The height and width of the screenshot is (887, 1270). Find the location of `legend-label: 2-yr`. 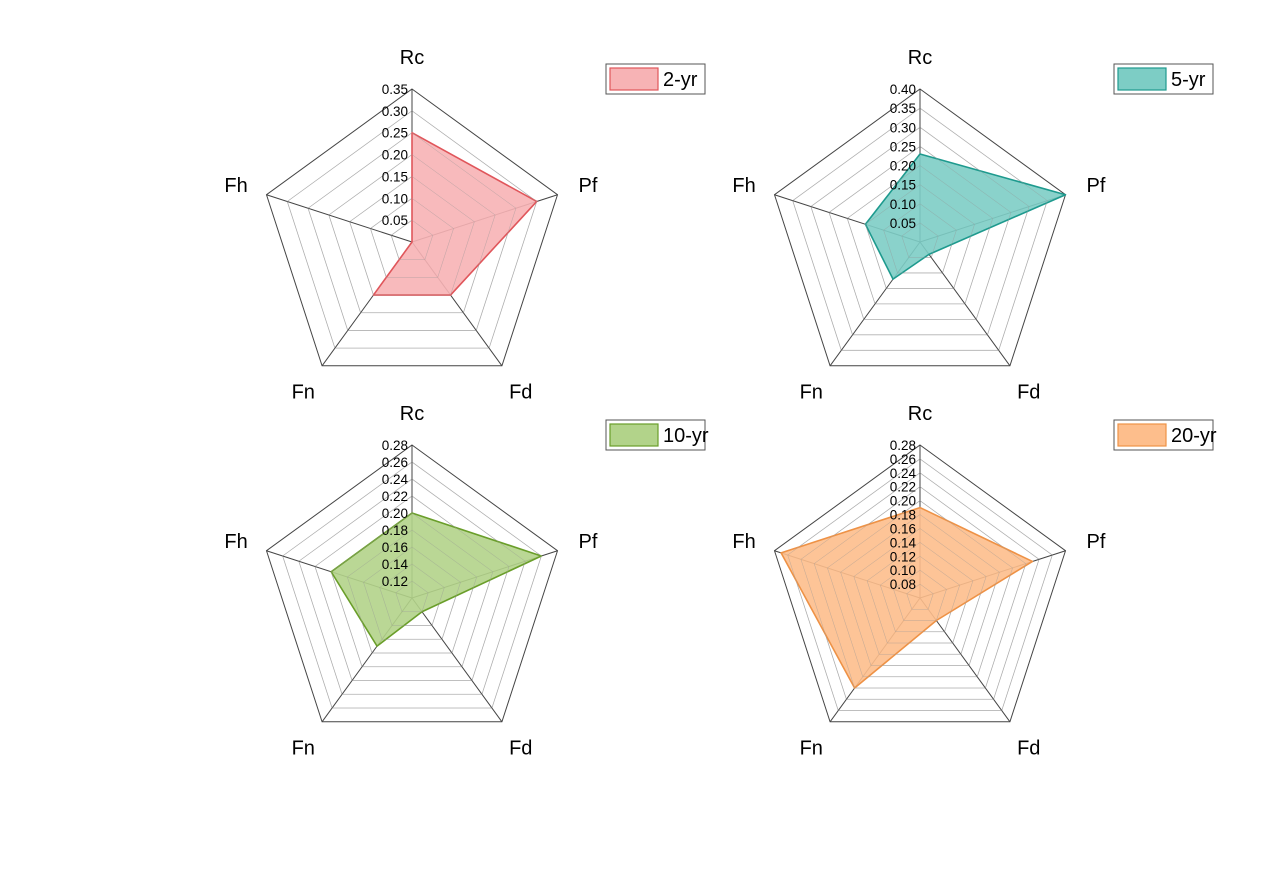

legend-label: 2-yr is located at coordinates (680, 80).